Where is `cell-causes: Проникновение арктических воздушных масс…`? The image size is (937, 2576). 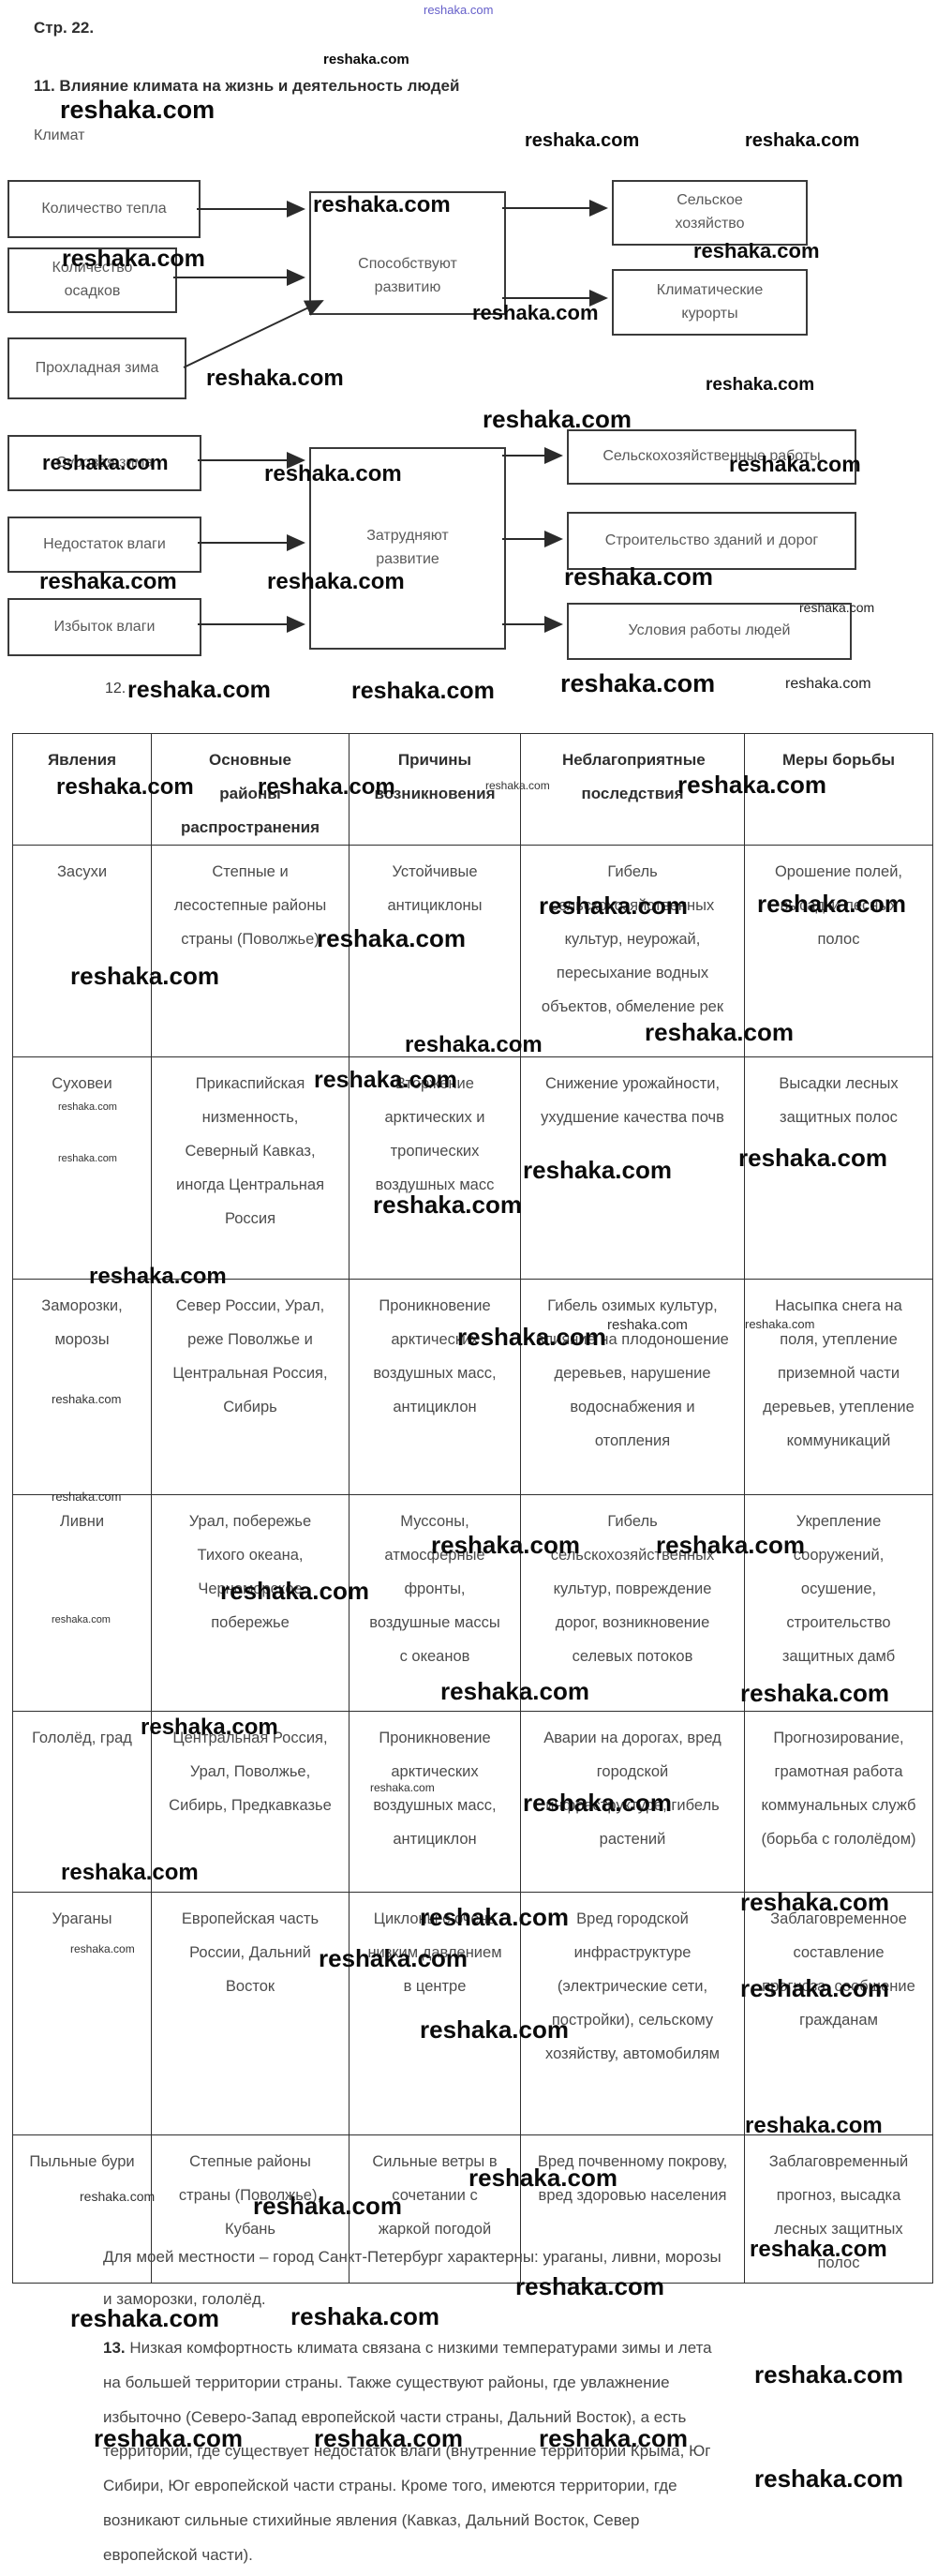 cell-causes: Проникновение арктических воздушных масс… is located at coordinates (435, 1802).